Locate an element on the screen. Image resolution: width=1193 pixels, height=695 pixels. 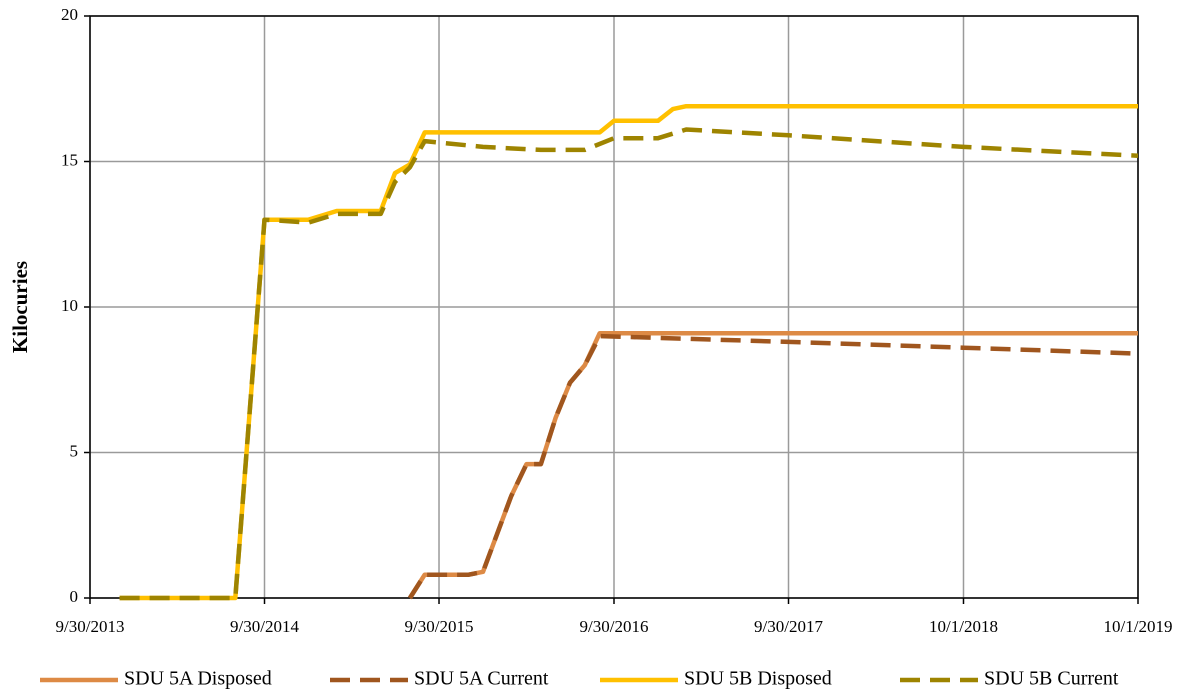
x-tick-label: 9/30/2013 is located at coordinates (90, 626).